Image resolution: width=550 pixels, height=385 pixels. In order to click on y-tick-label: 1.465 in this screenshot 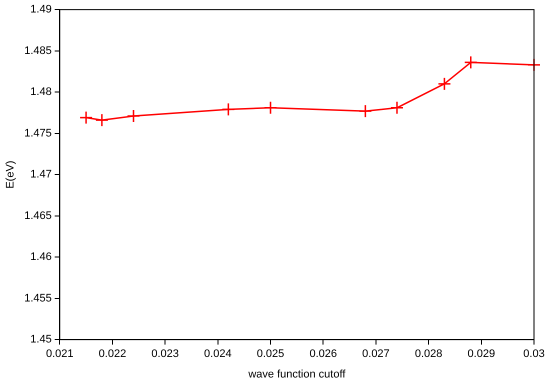, I will do `click(38, 216)`.